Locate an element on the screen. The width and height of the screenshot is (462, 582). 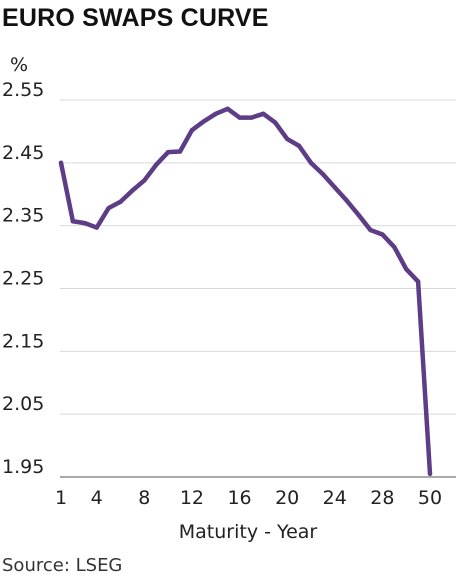
x-tick-label: 12 is located at coordinates (192, 498).